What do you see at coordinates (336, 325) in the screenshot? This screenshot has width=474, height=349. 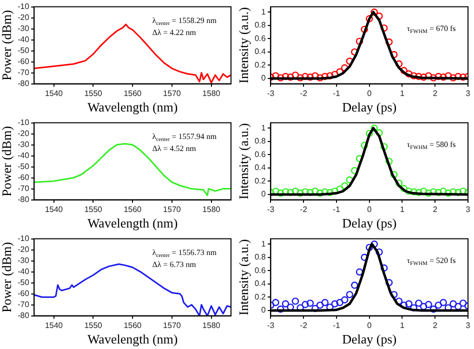 I see `x-tick-label: -1` at bounding box center [336, 325].